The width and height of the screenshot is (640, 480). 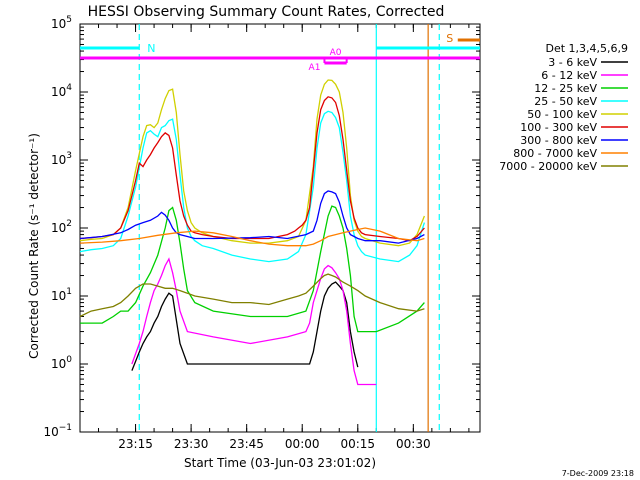 I want to click on legend-item-label: 12 - 25 keV, so click(x=565, y=88).